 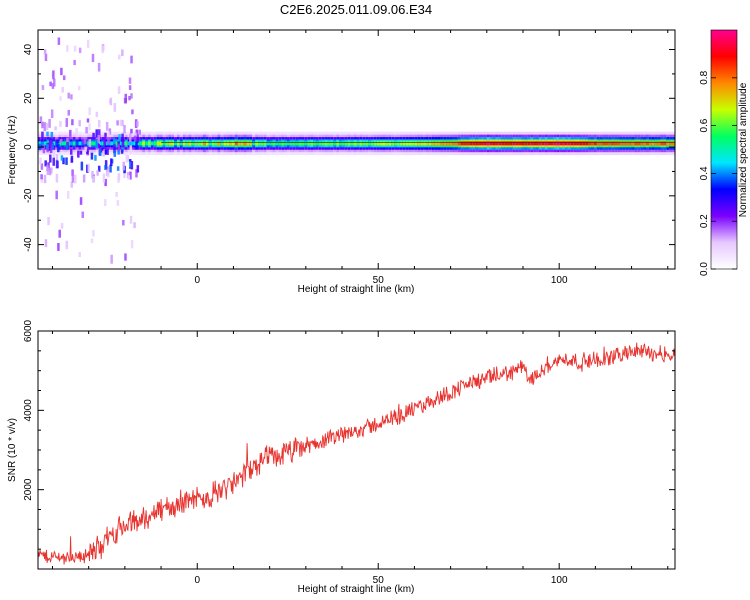 What do you see at coordinates (28, 50) in the screenshot?
I see `y-tick-label: 40` at bounding box center [28, 50].